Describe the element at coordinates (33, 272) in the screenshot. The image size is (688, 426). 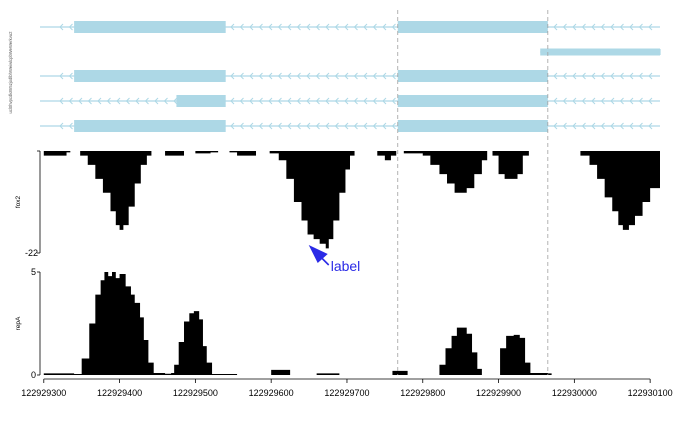
I see `repA-y-tick-label-top: 5` at that location.